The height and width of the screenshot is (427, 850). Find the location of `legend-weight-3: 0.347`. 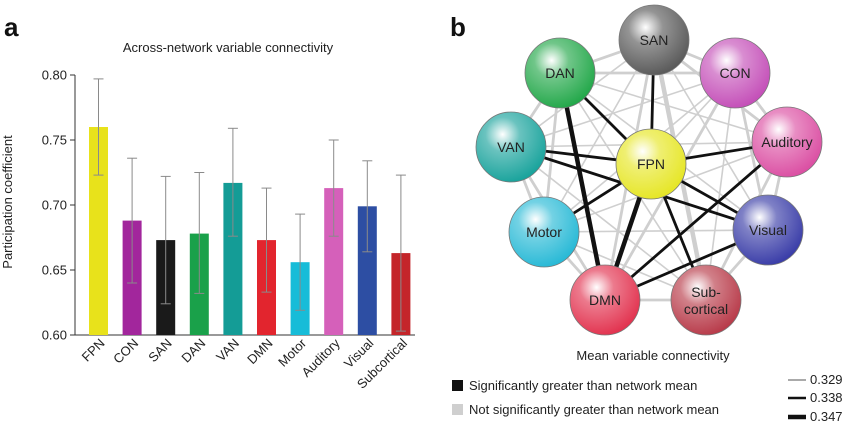

legend-weight-3: 0.347 is located at coordinates (826, 416).